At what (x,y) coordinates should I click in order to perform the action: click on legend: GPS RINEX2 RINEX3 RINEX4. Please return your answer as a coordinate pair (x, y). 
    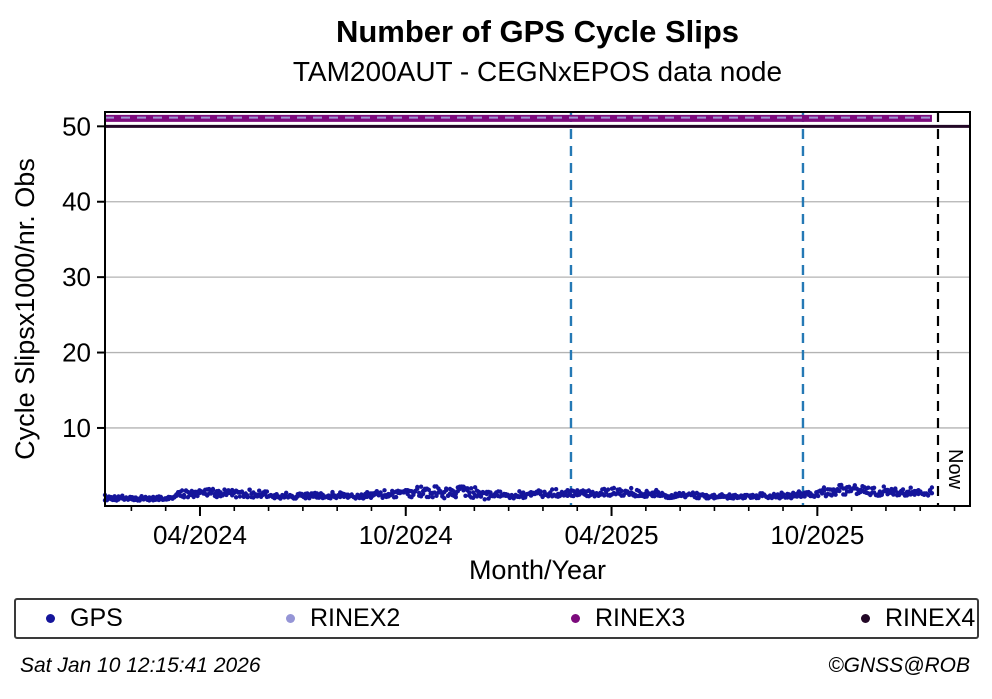
    Looking at the image, I should click on (496, 618).